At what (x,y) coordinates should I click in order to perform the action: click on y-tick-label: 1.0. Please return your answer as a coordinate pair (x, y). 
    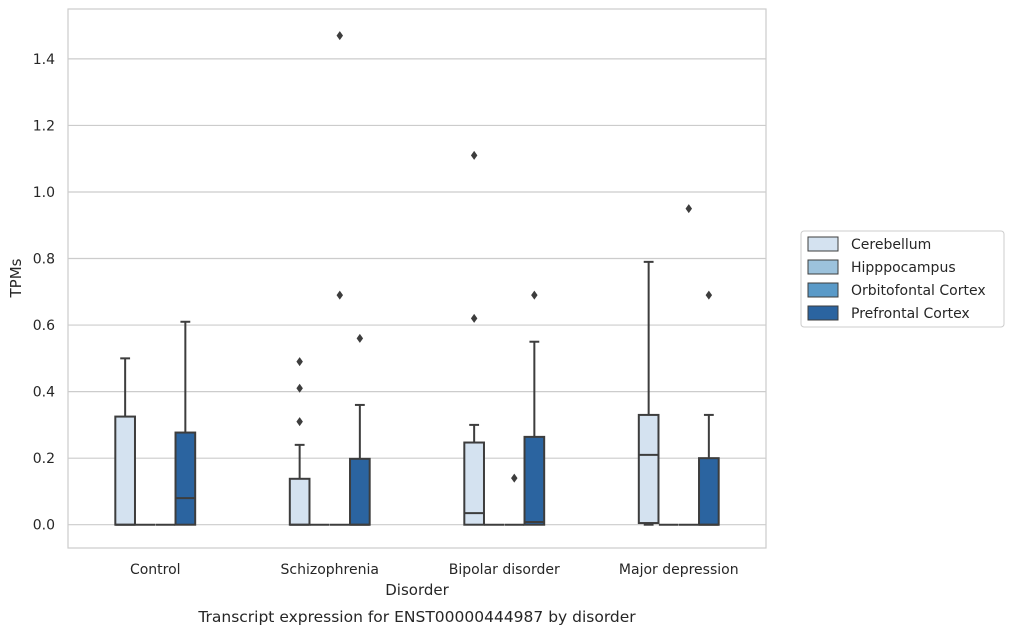
    Looking at the image, I should click on (44, 193).